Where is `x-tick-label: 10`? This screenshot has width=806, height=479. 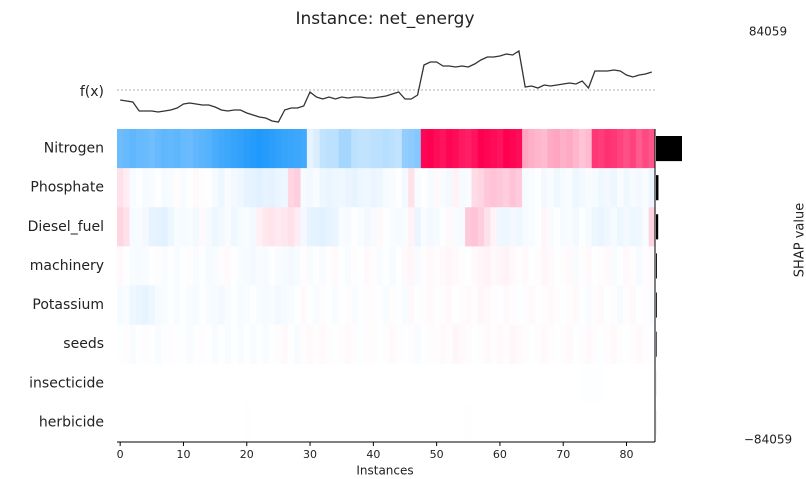 x-tick-label: 10 is located at coordinates (183, 454).